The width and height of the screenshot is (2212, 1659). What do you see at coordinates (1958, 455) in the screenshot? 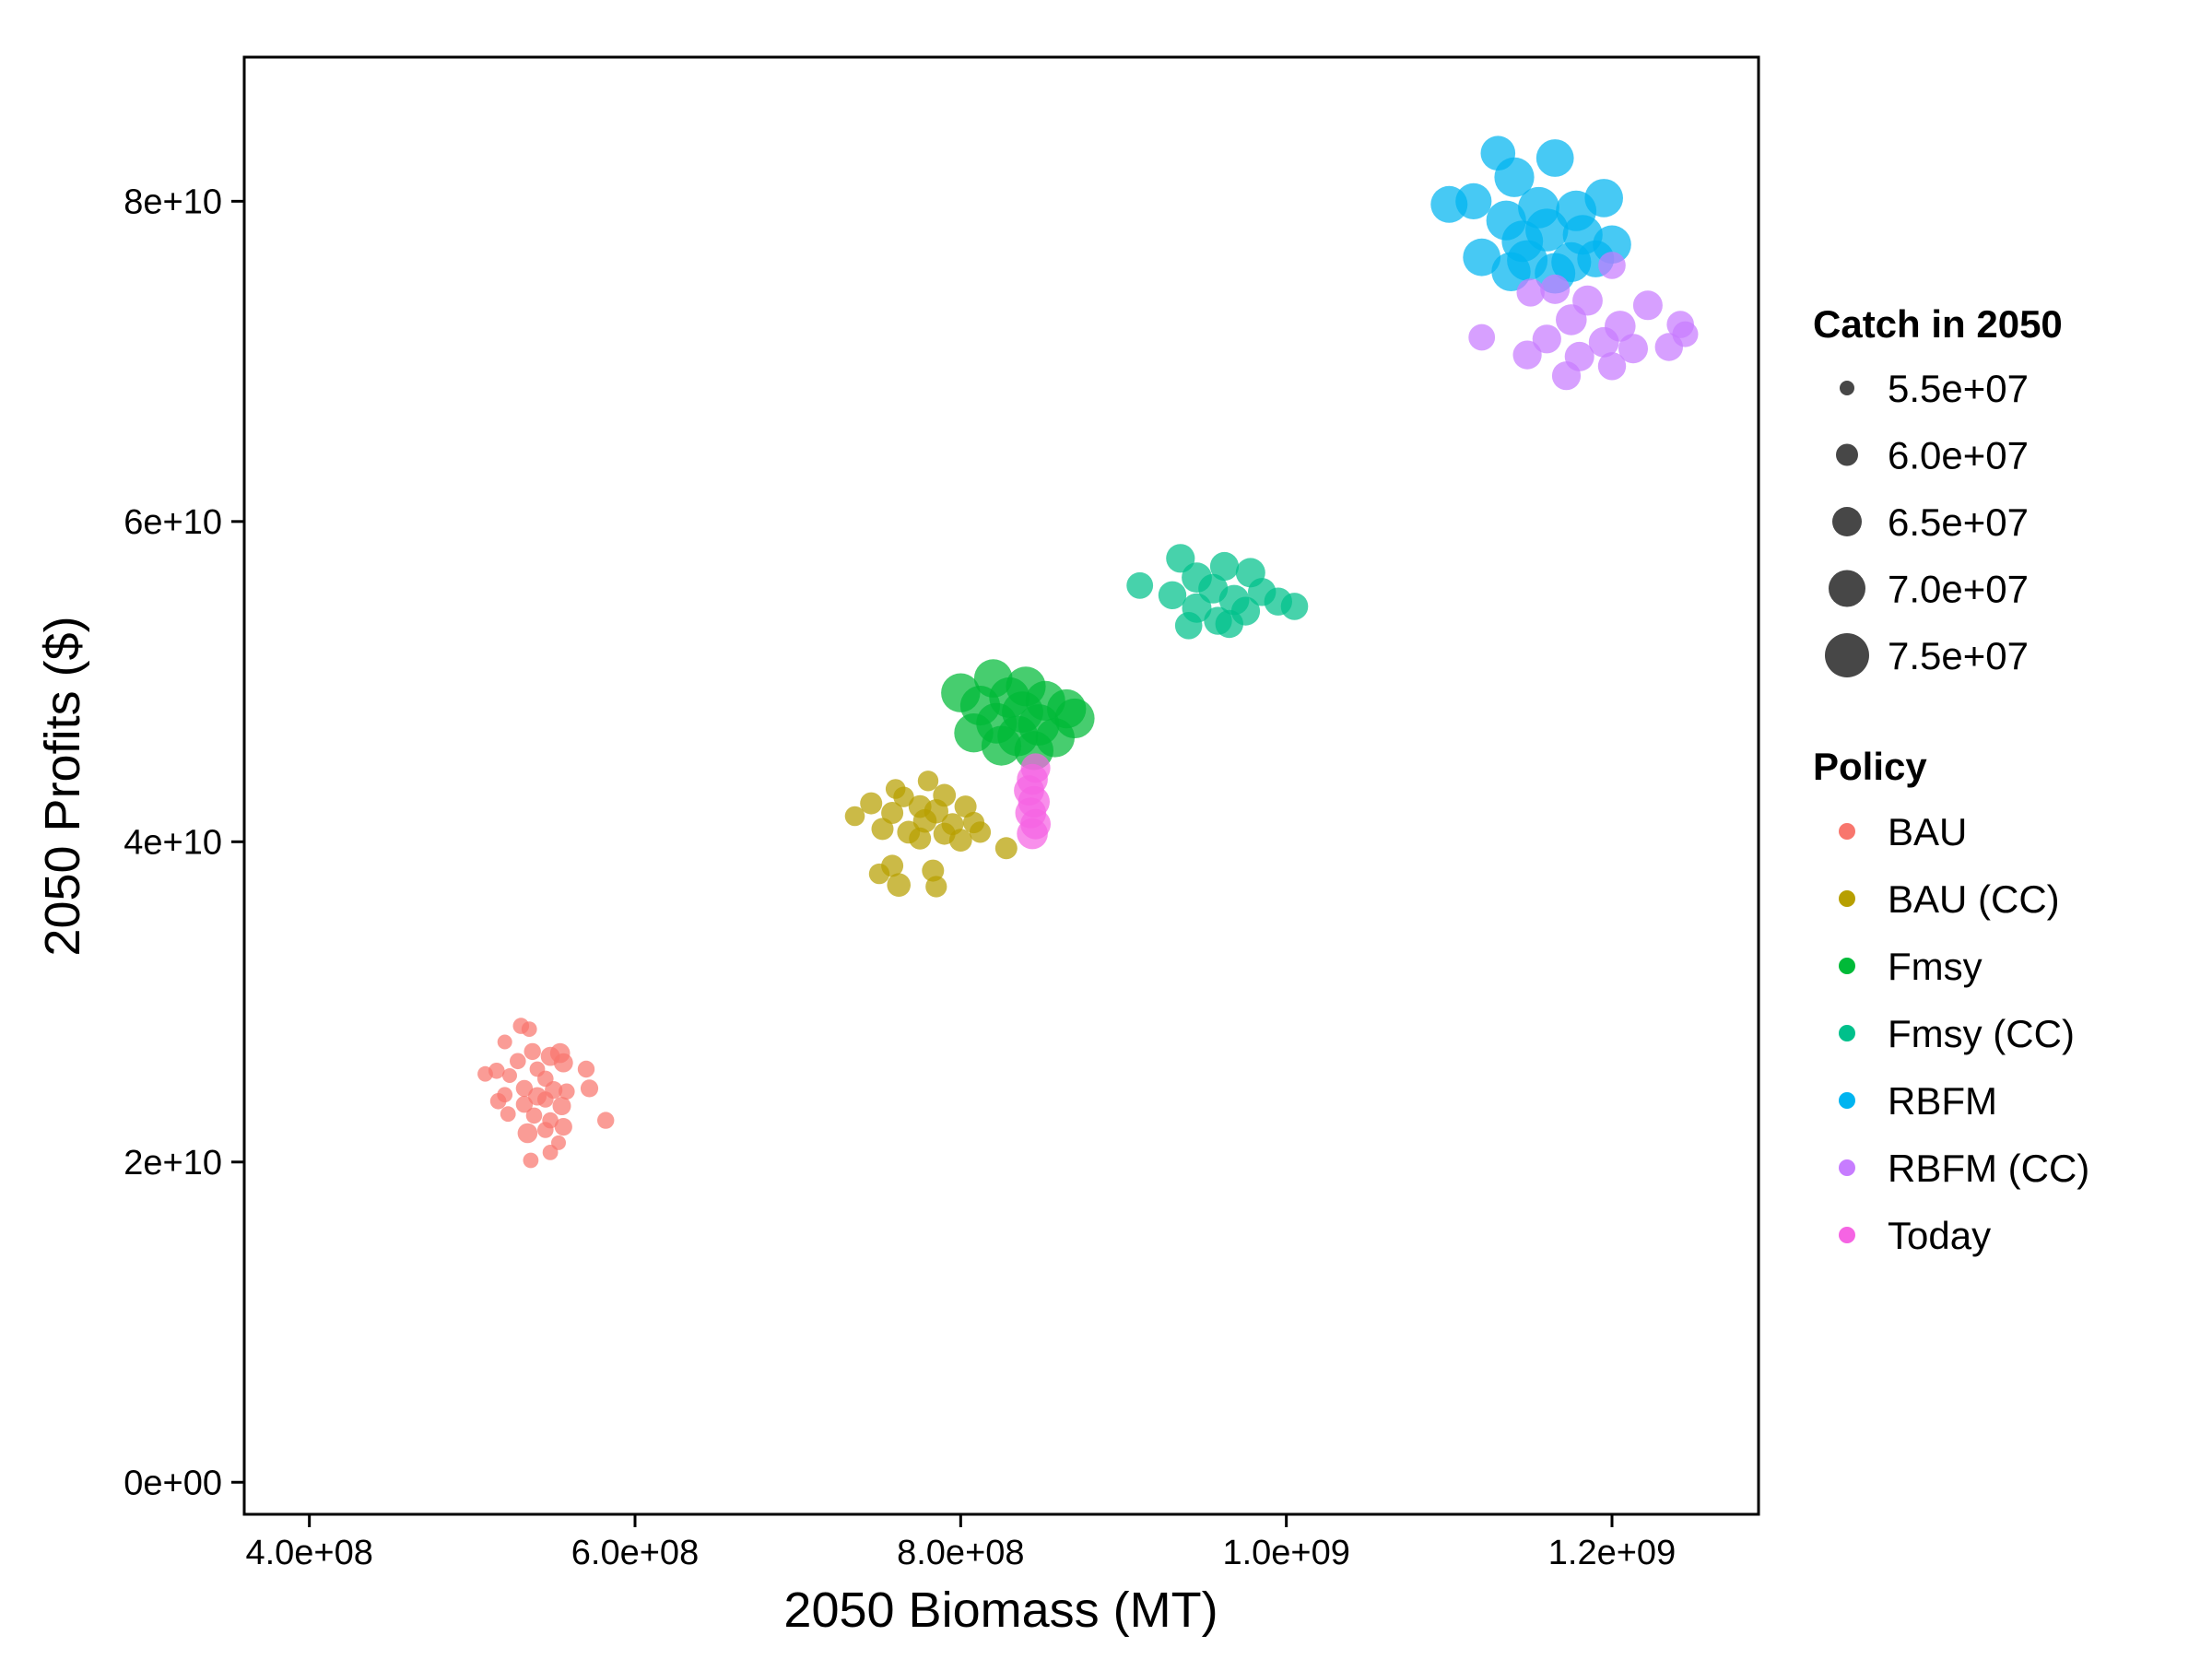
I see `size-legend-label: 6.0e+07` at bounding box center [1958, 455].